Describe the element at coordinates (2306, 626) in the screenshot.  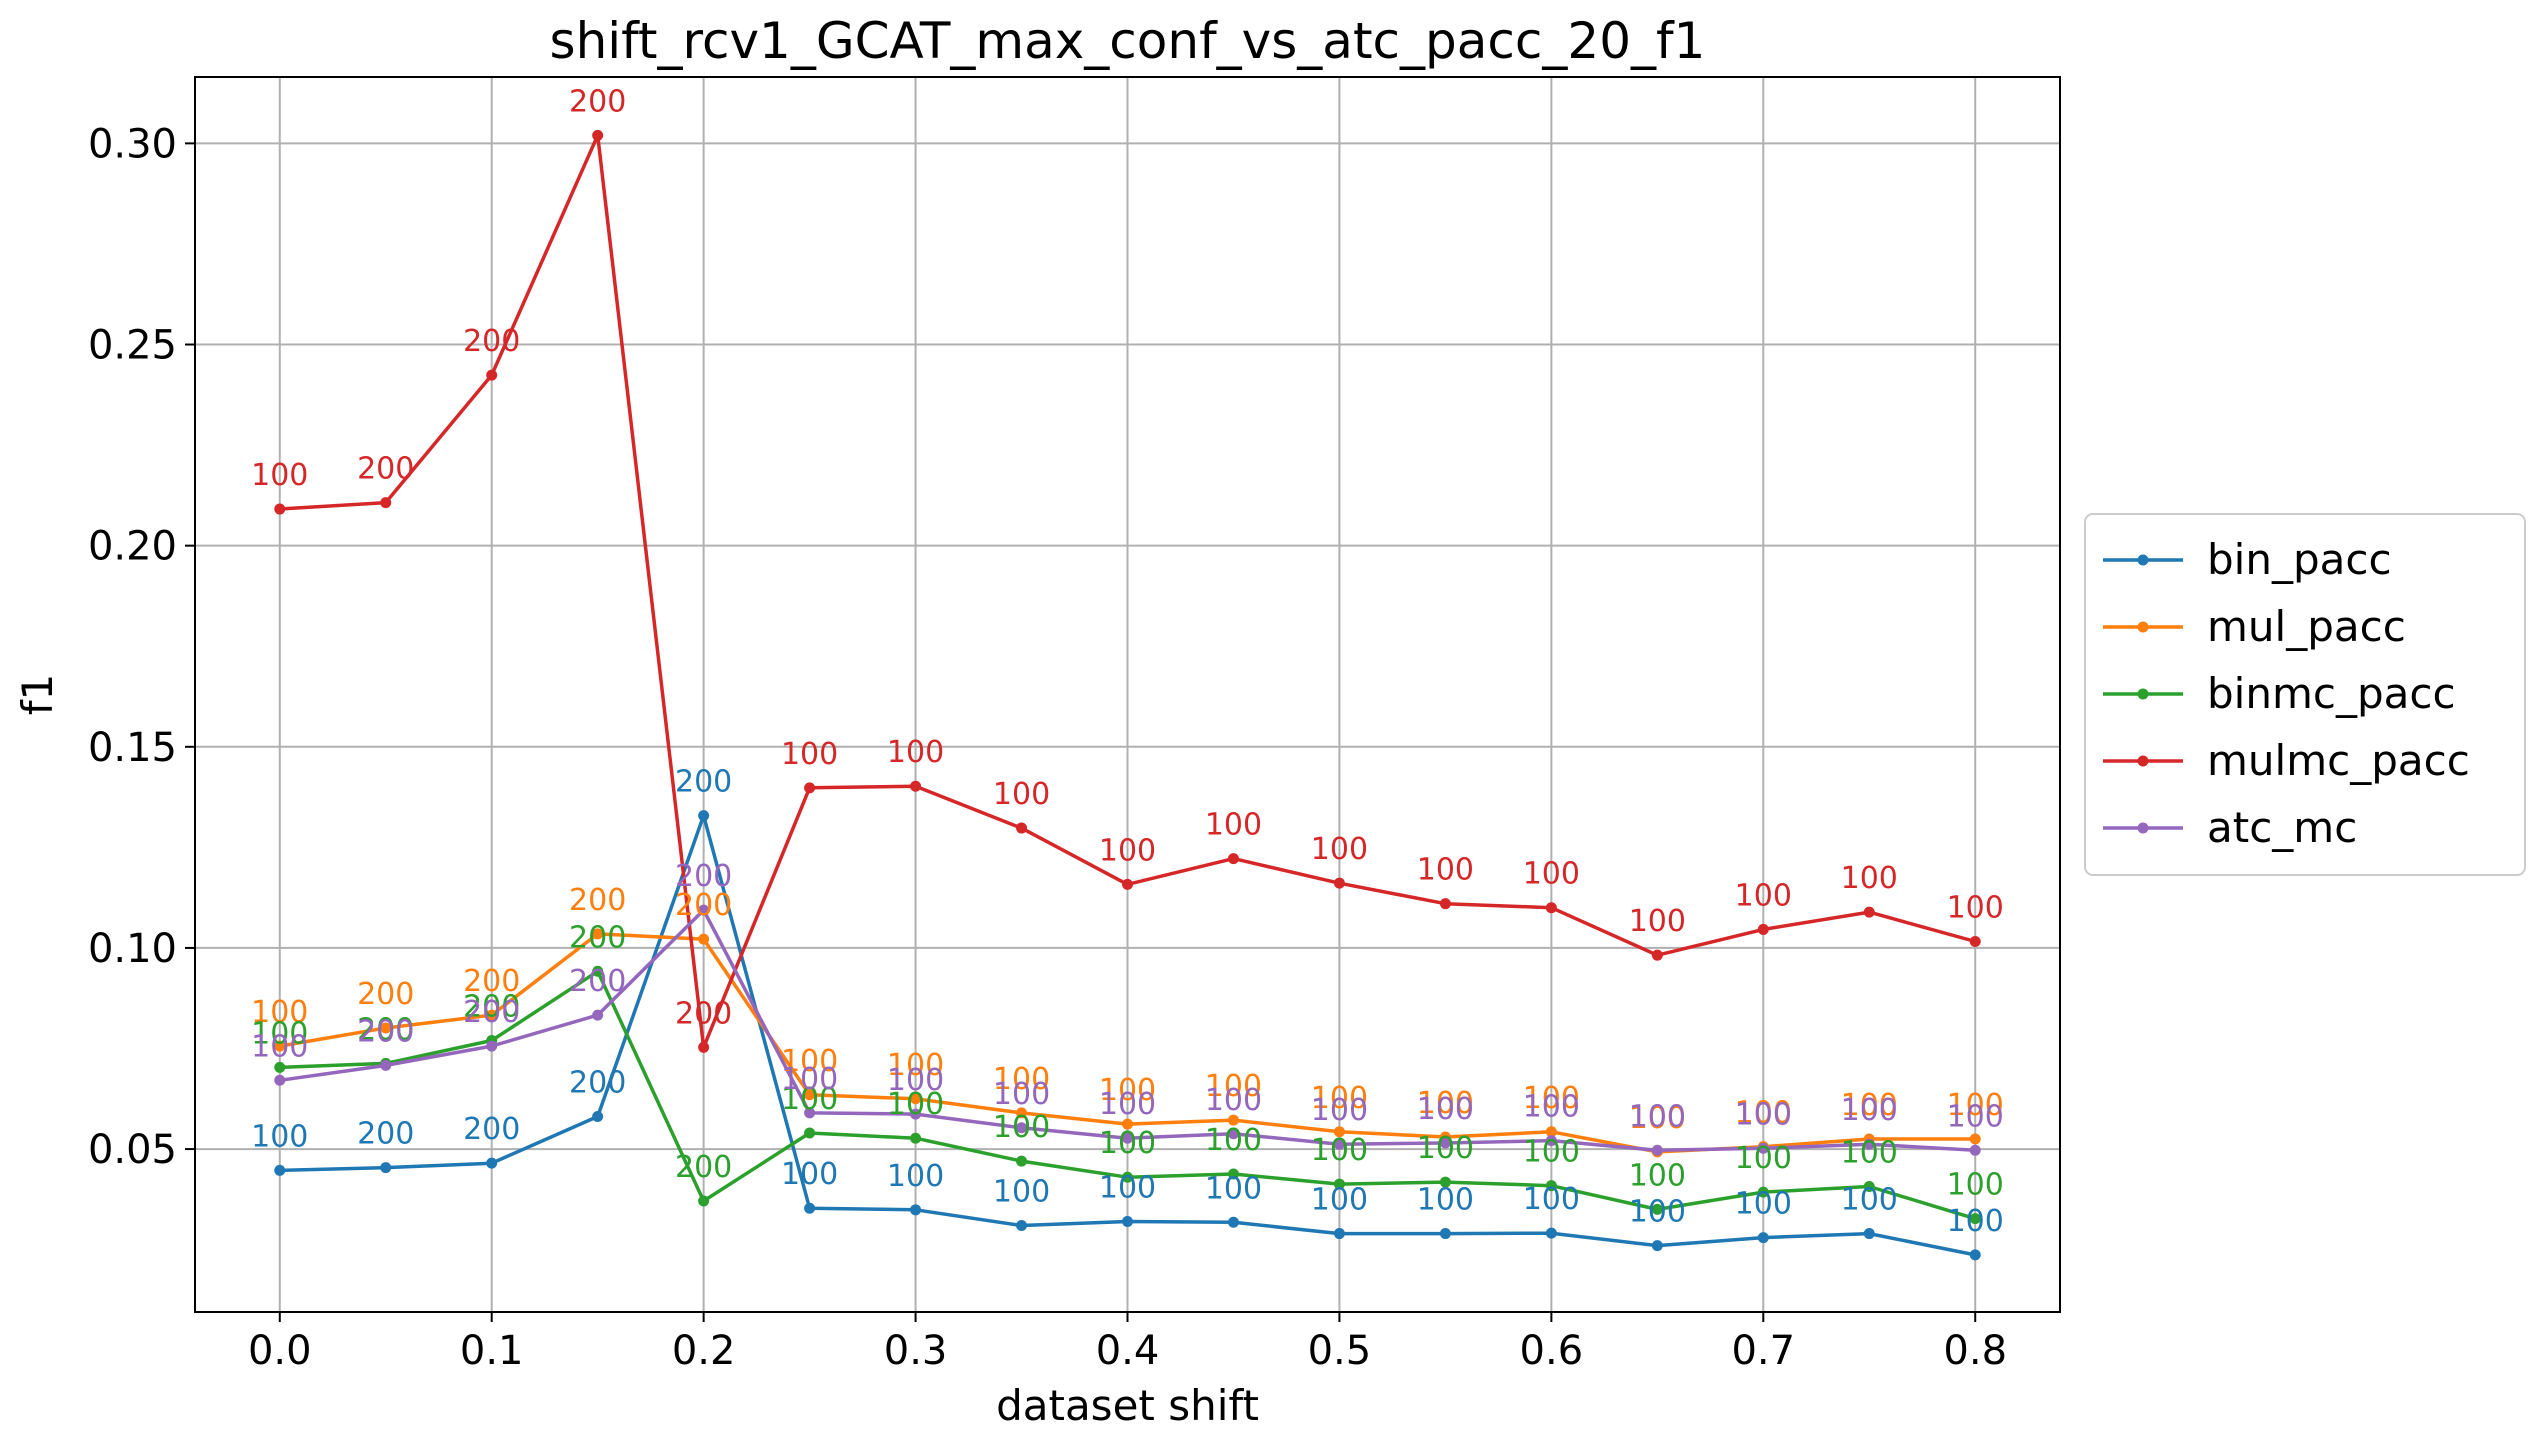
I see `legend-label-mul_pacc: mul_pacc` at that location.